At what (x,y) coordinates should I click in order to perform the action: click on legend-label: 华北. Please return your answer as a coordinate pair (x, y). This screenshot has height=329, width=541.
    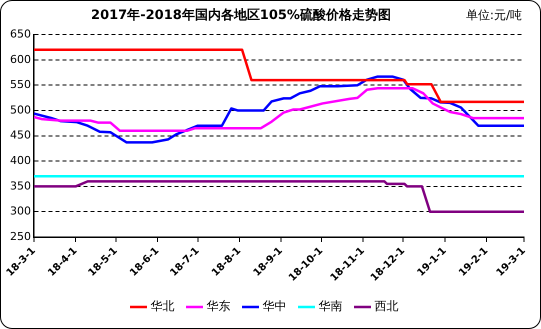
    Looking at the image, I should click on (162, 306).